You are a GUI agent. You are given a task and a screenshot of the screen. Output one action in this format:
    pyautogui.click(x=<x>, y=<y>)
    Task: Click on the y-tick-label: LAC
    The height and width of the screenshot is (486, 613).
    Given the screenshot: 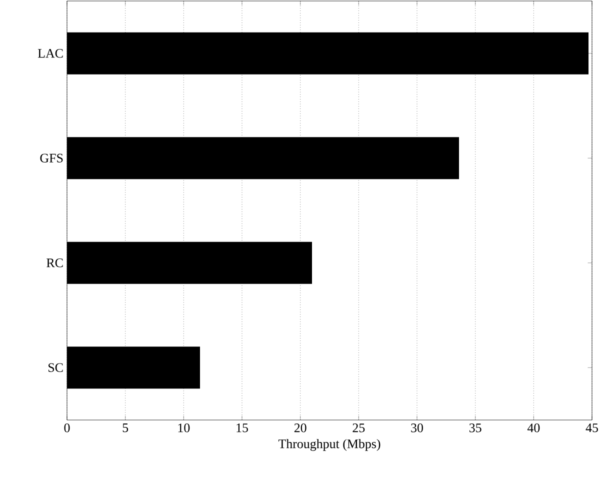 What is the action you would take?
    pyautogui.click(x=50, y=53)
    